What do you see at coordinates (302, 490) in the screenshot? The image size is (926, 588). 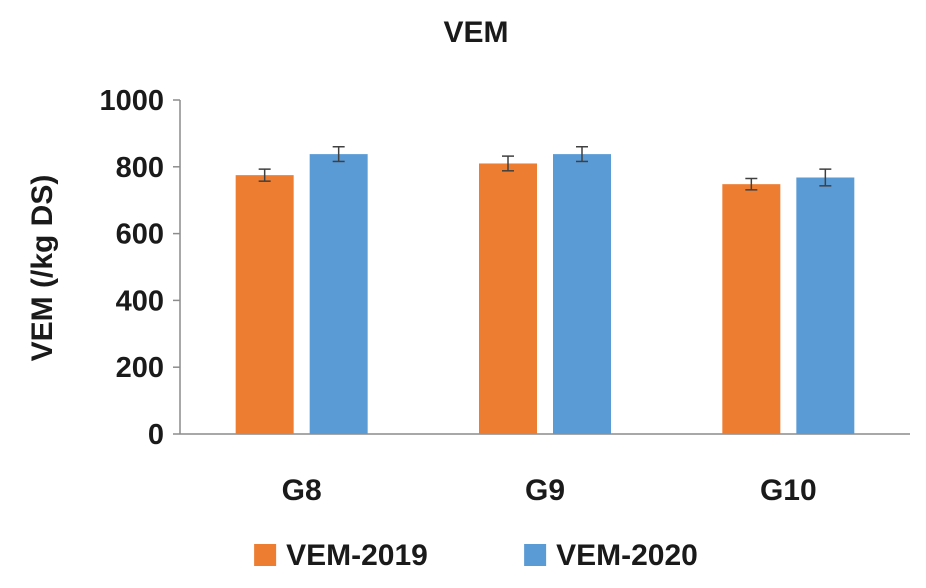 I see `x-tick-label: G8` at bounding box center [302, 490].